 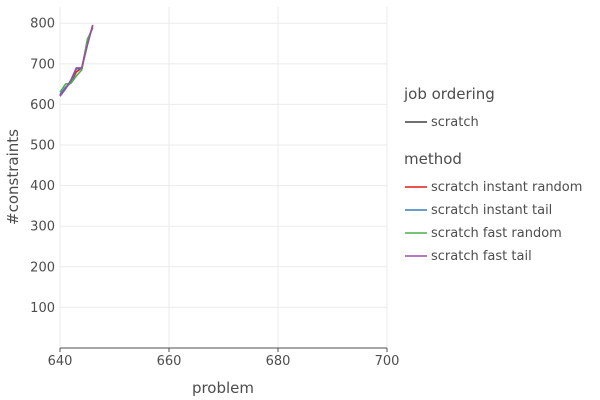 I want to click on y-axis-title: #constraints, so click(x=13, y=177).